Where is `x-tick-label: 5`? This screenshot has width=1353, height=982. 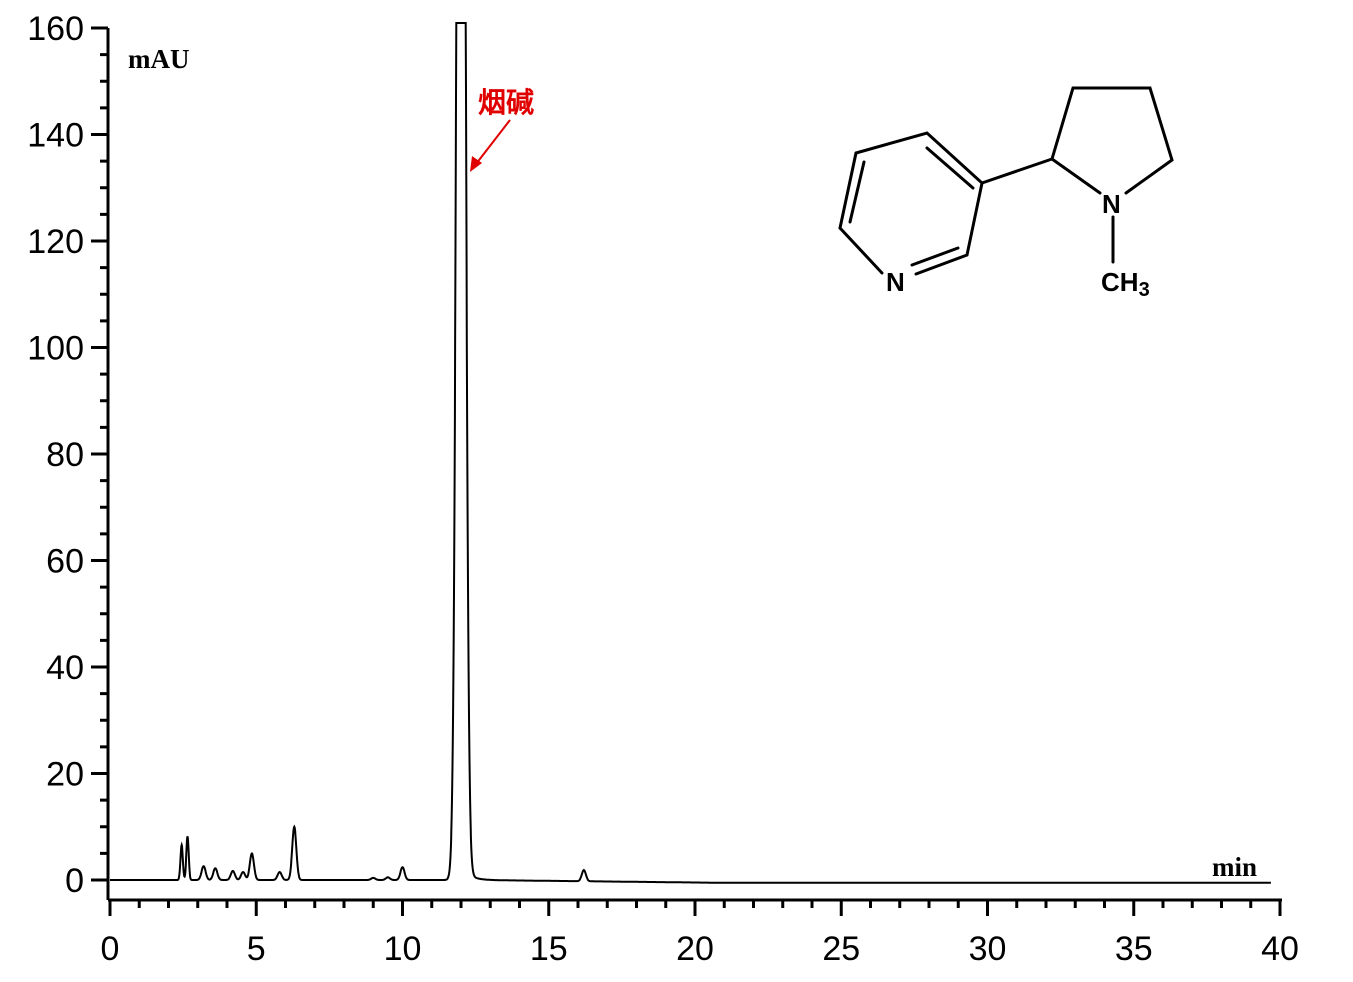
x-tick-label: 5 is located at coordinates (256, 949).